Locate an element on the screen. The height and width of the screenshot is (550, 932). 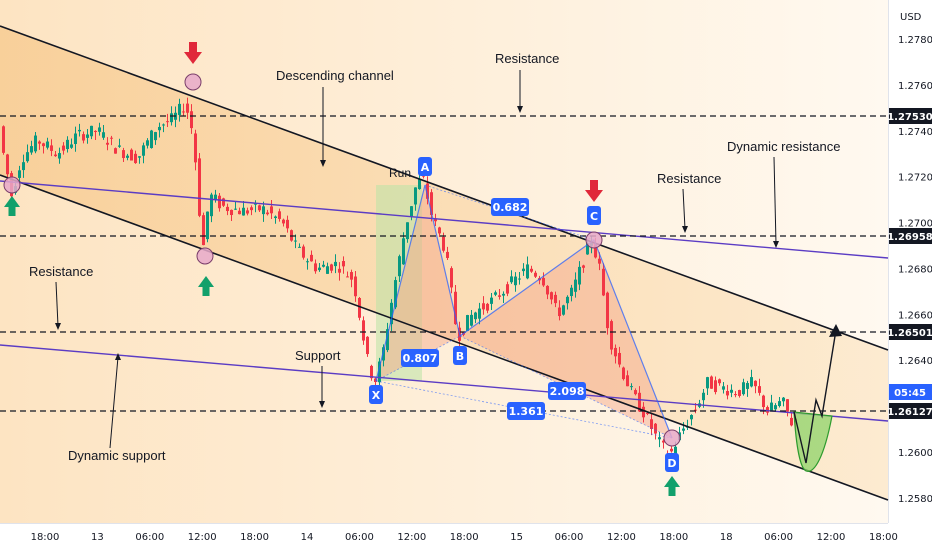
price-tag: 1.26958 is located at coordinates (909, 236).